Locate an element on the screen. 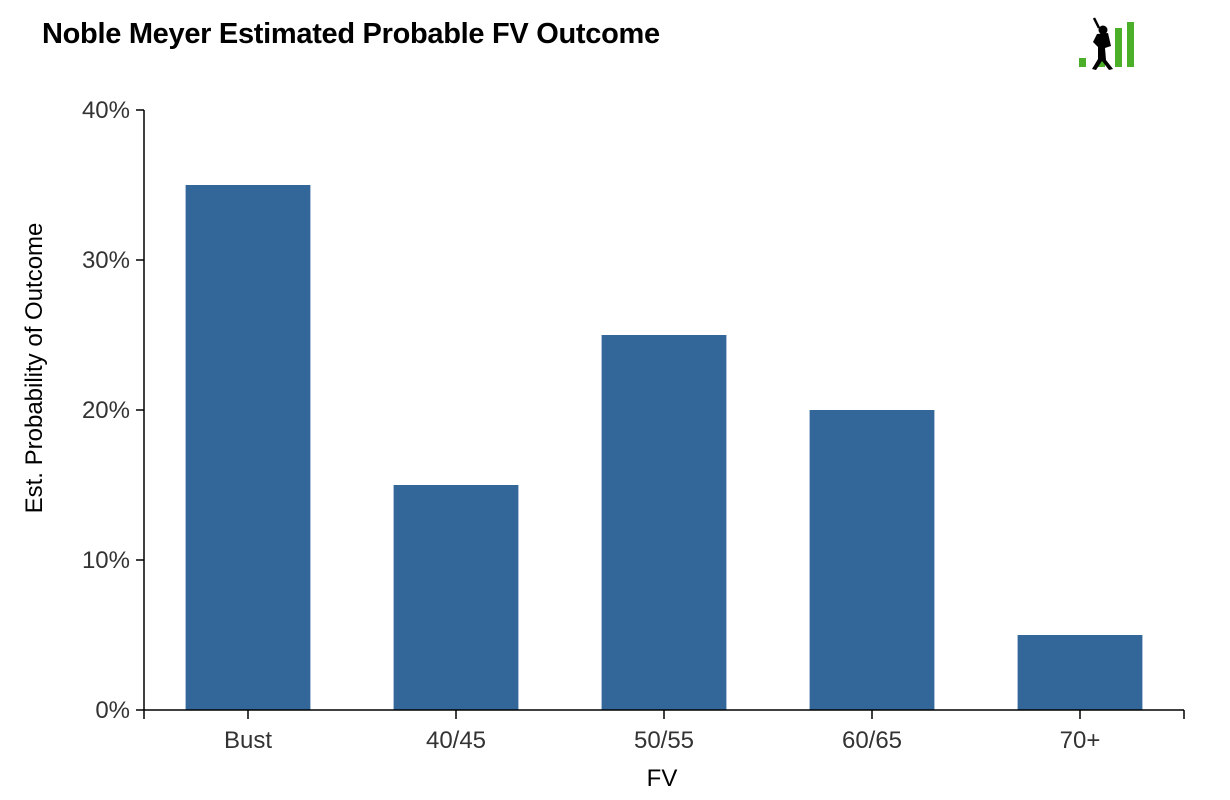  x-axis-title: FV is located at coordinates (662, 778).